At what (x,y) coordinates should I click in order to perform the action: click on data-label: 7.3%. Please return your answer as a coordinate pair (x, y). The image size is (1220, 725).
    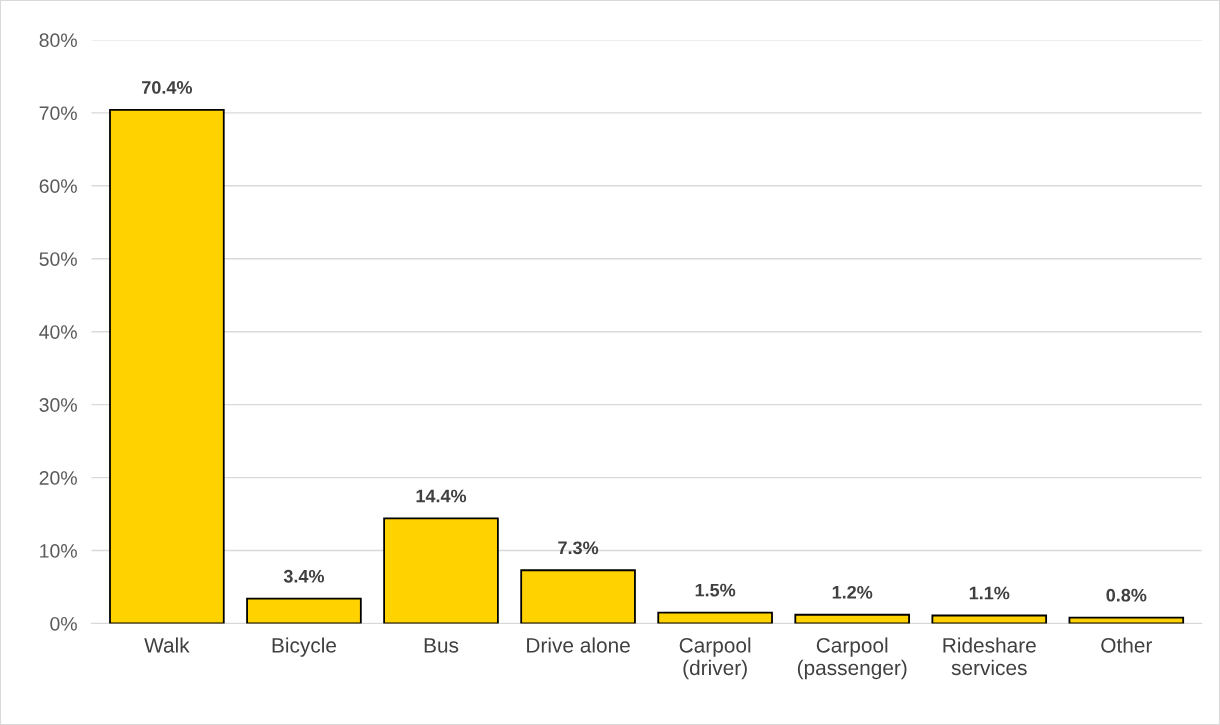
    Looking at the image, I should click on (578, 548).